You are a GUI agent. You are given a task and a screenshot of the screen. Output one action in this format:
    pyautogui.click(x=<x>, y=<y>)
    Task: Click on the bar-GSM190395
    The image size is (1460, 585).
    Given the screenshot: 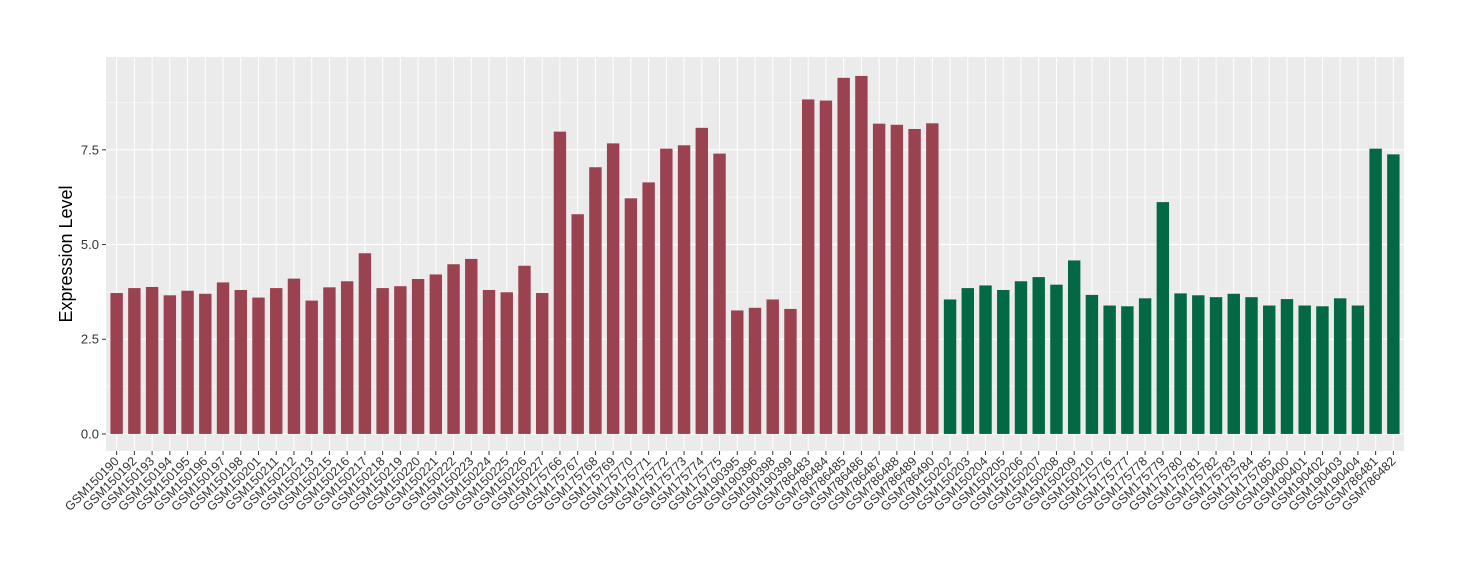 What is the action you would take?
    pyautogui.click(x=737, y=372)
    